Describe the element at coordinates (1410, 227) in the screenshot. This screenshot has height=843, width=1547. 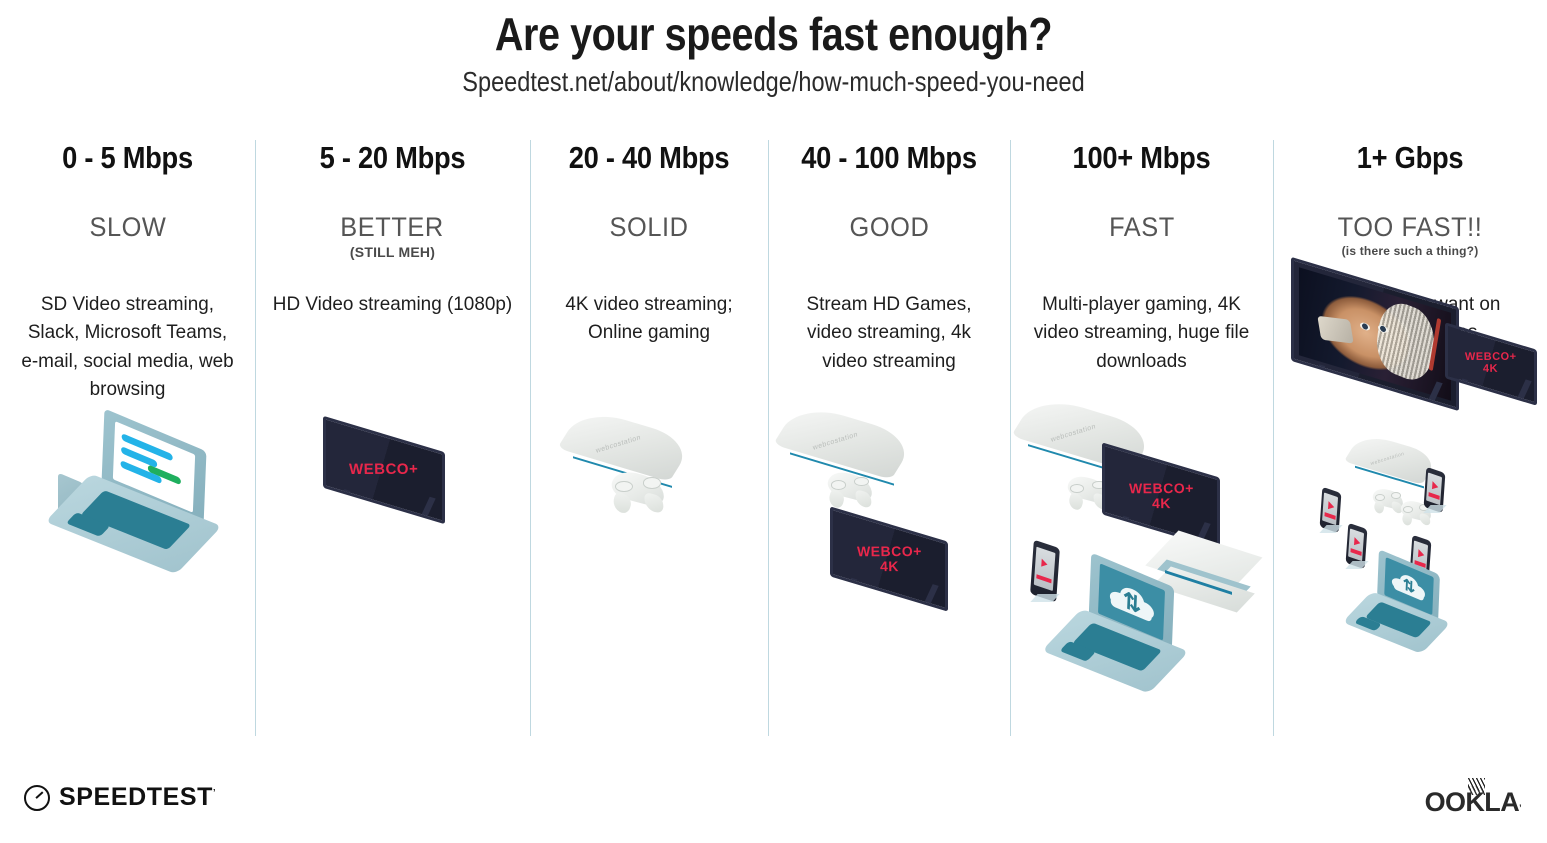
I see `rating-label: TOO FAST!!` at that location.